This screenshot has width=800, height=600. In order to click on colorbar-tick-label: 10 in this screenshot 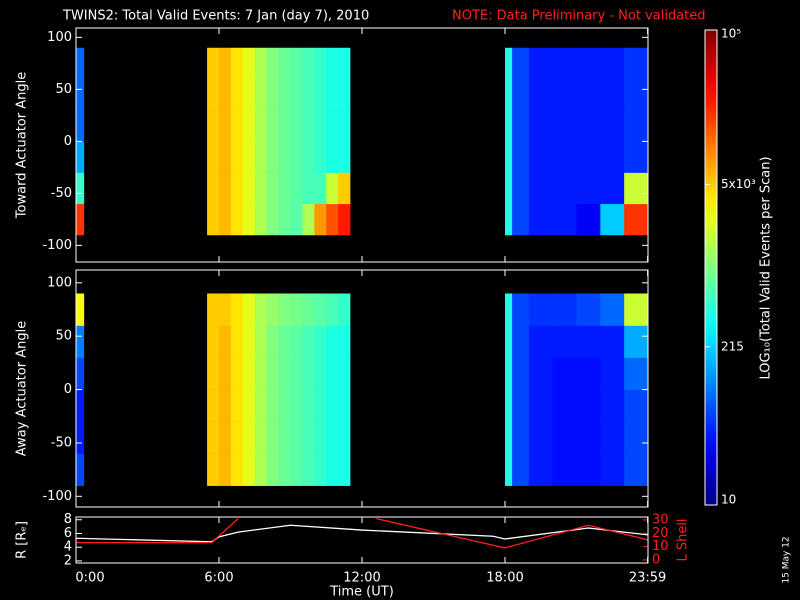, I will do `click(728, 500)`.